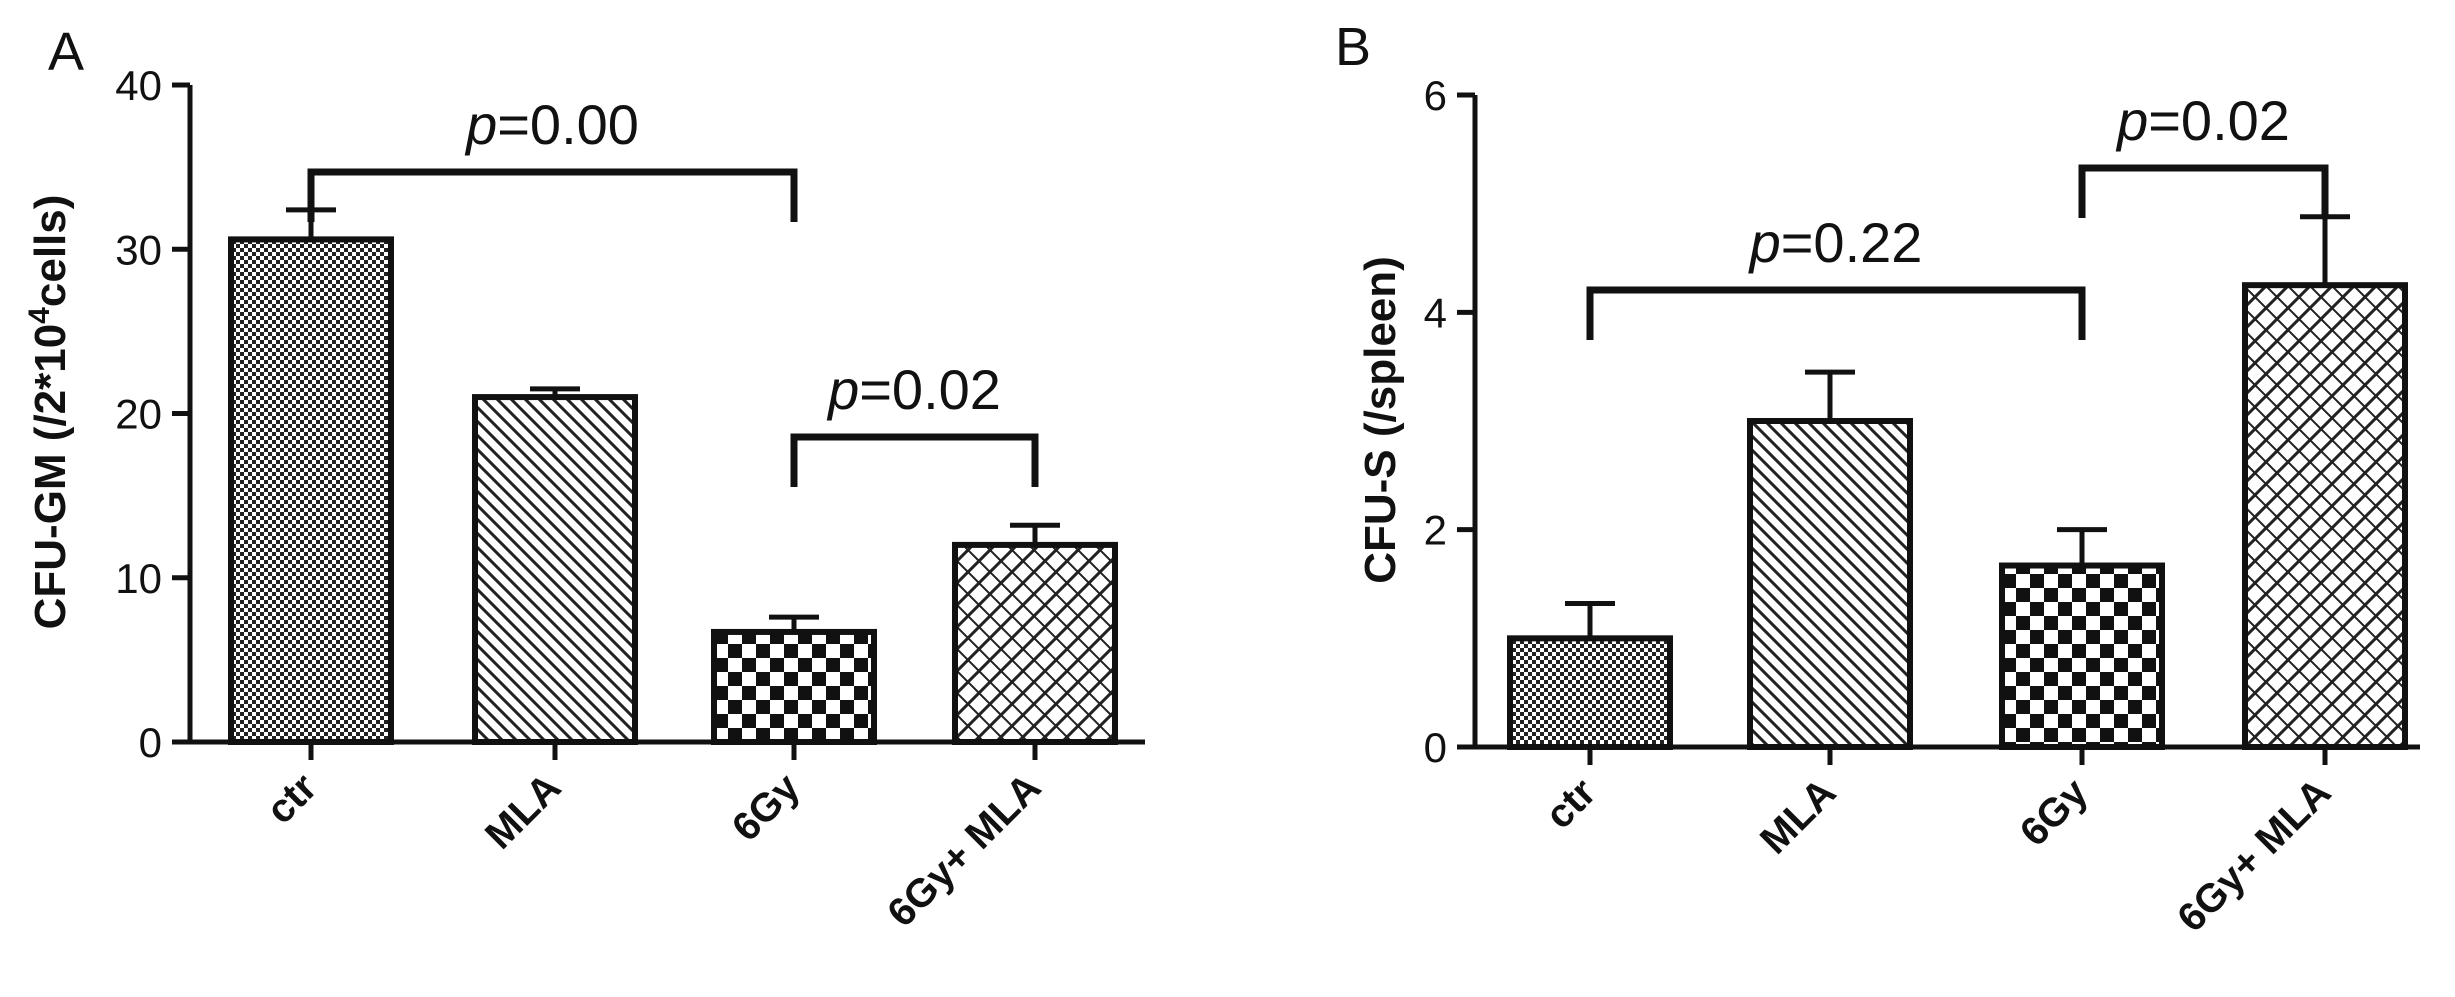  What do you see at coordinates (551, 124) in the screenshot?
I see `p-value-label: p=0.00` at bounding box center [551, 124].